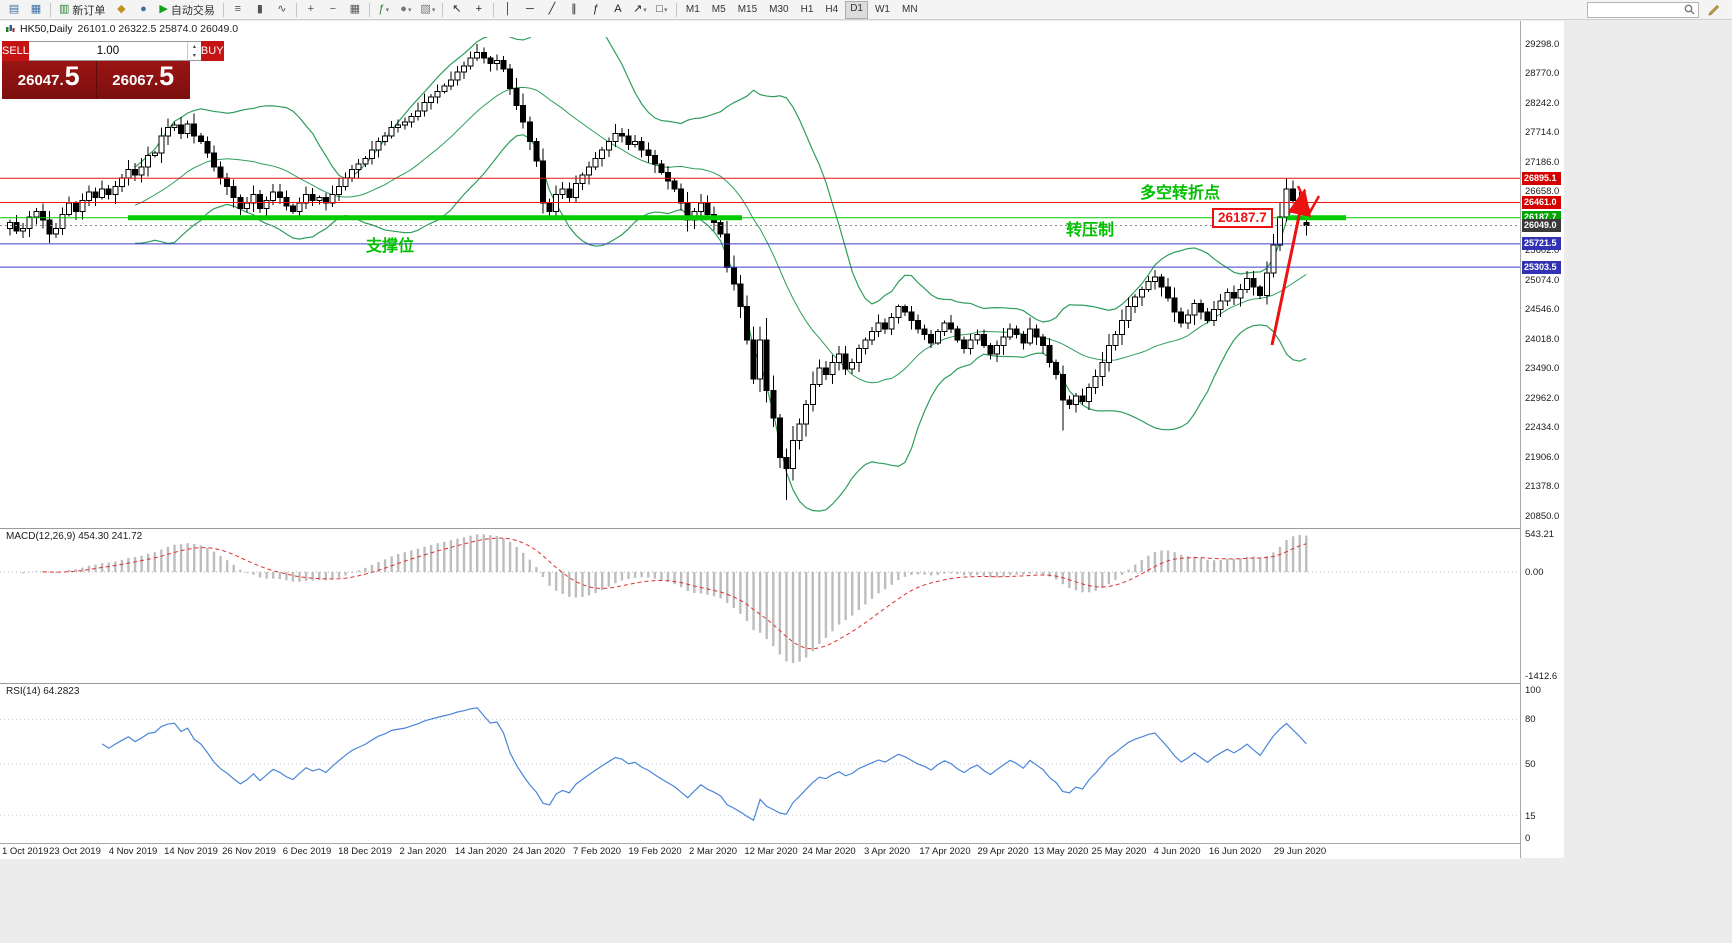 The image size is (1732, 943). Describe the element at coordinates (692, 9) in the screenshot. I see `timeframe-m1: M1` at that location.